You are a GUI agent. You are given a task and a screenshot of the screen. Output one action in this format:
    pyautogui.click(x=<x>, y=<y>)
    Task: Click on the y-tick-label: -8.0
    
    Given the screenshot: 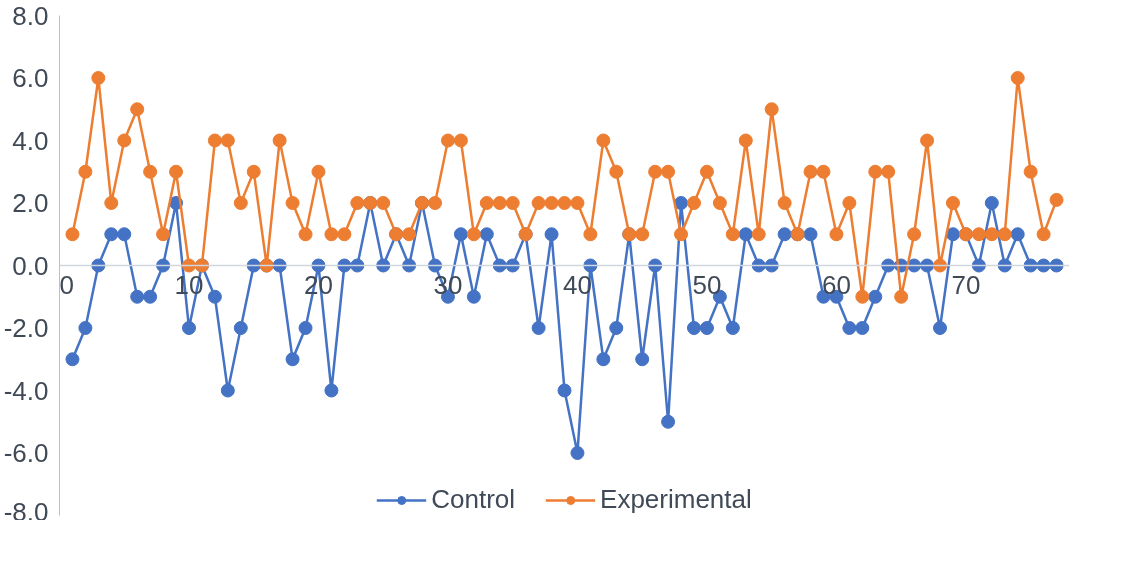 What is the action you would take?
    pyautogui.click(x=26, y=511)
    